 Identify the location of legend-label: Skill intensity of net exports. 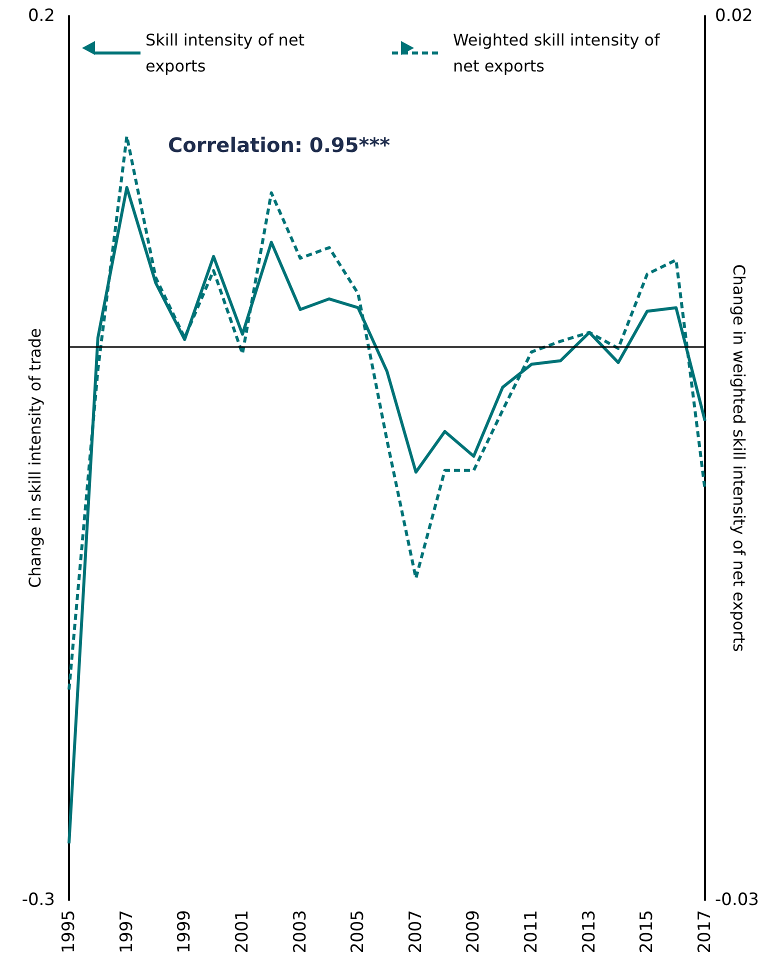
(228, 53).